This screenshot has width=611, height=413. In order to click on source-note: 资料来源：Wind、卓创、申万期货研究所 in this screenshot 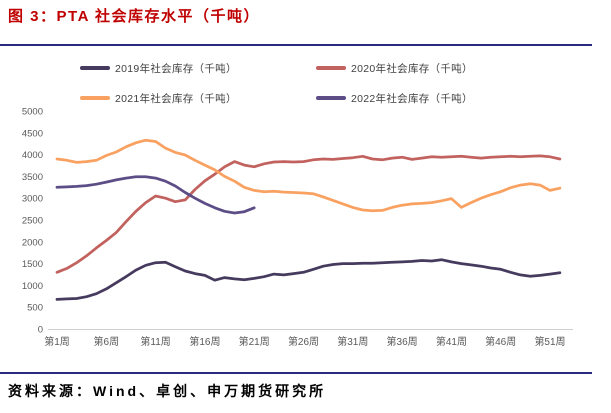, I will do `click(167, 391)`.